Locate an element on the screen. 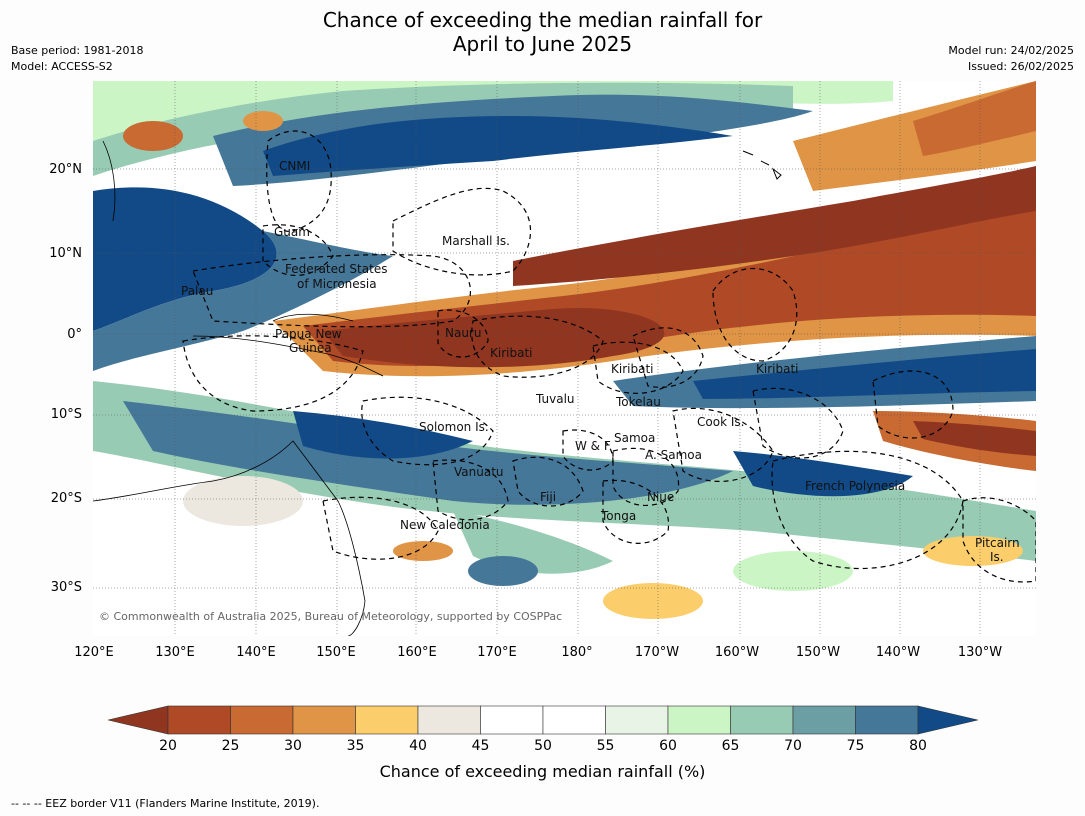 The width and height of the screenshot is (1085, 816). colorbar-extend-high is located at coordinates (947, 720).